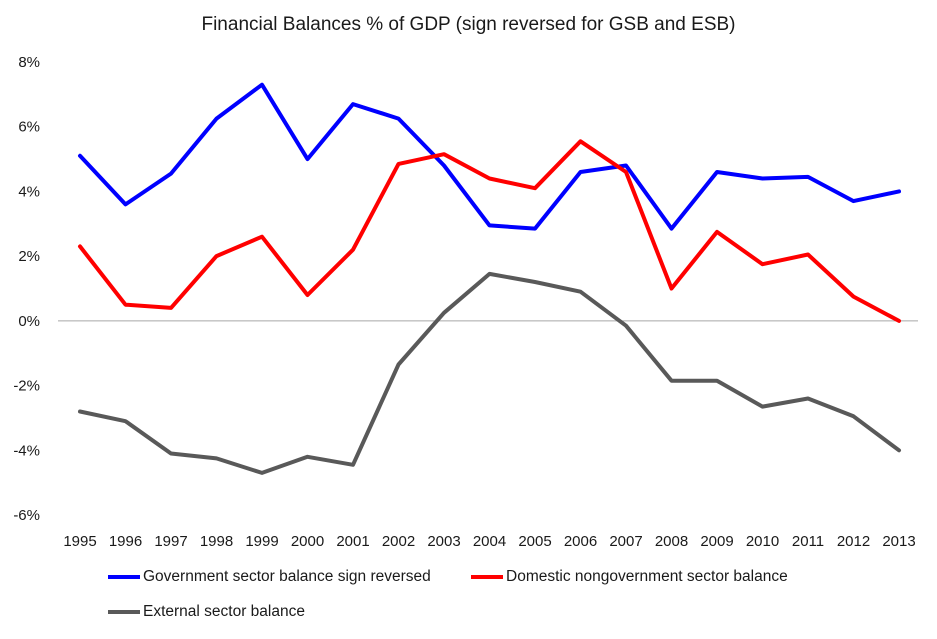  I want to click on x-tick-label: 2012, so click(853, 541).